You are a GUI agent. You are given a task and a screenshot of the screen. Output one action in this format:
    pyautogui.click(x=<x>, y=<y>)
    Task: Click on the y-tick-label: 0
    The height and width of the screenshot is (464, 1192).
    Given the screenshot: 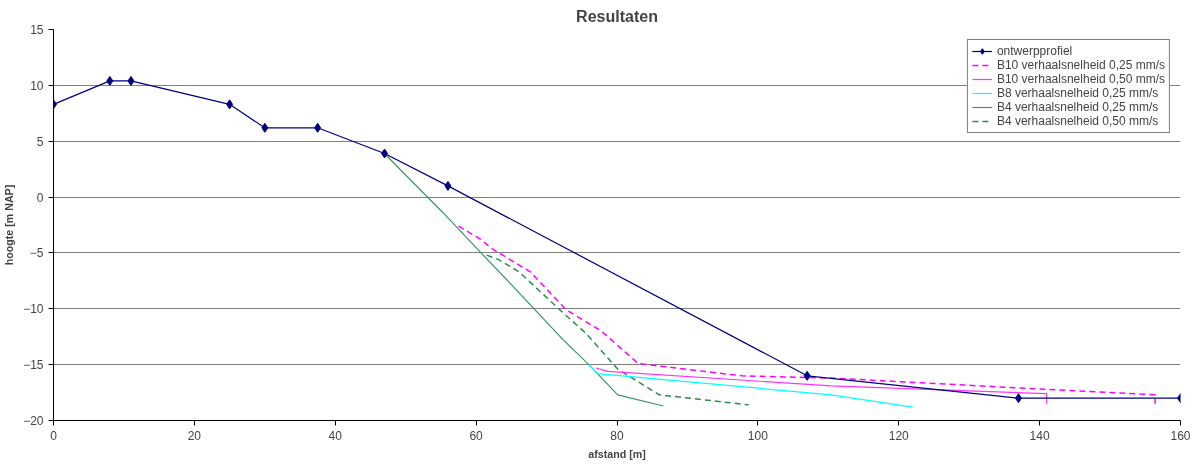 What is the action you would take?
    pyautogui.click(x=40, y=197)
    